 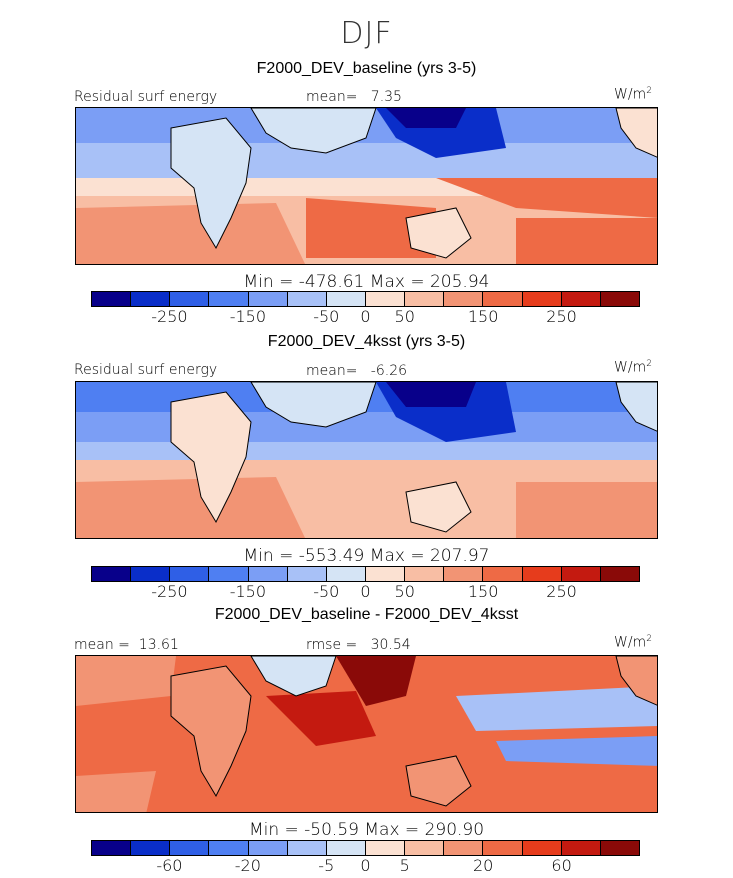 What do you see at coordinates (376, 681) in the screenshot?
I see `asia-coast-max` at bounding box center [376, 681].